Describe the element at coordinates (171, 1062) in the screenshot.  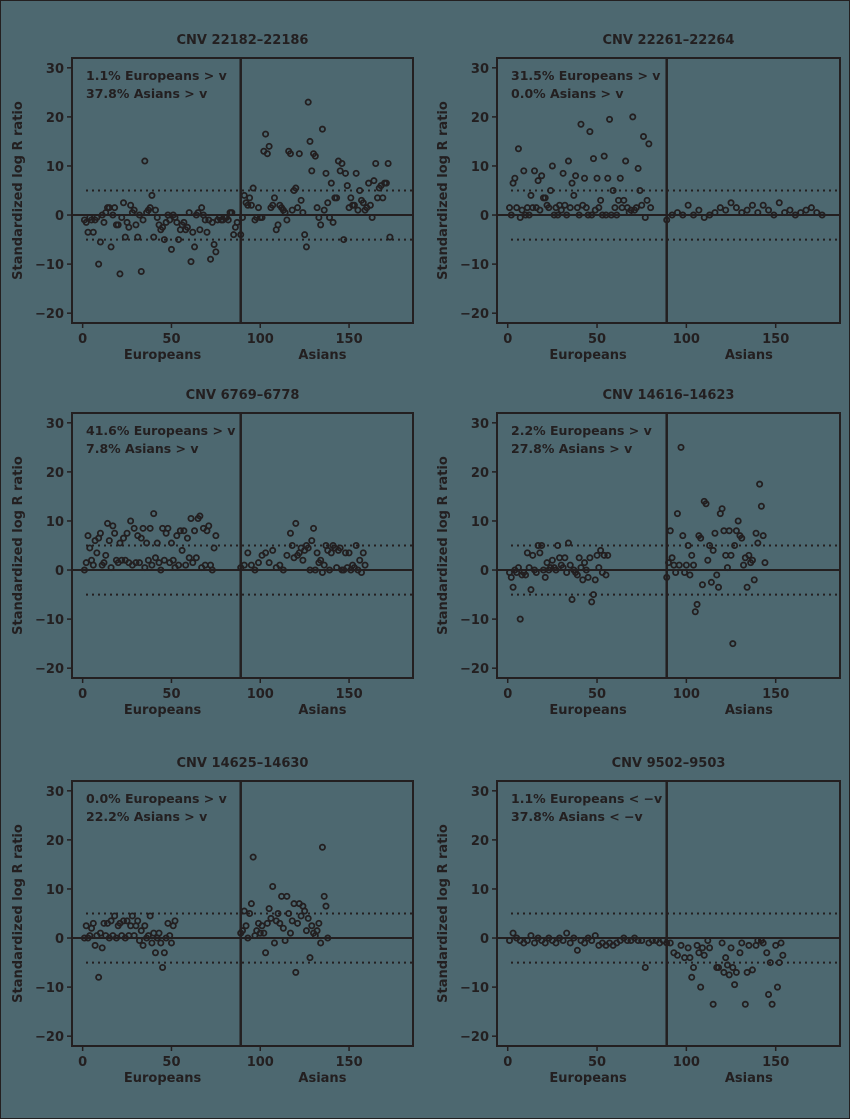
I see `x-tick-label: 50` at that location.